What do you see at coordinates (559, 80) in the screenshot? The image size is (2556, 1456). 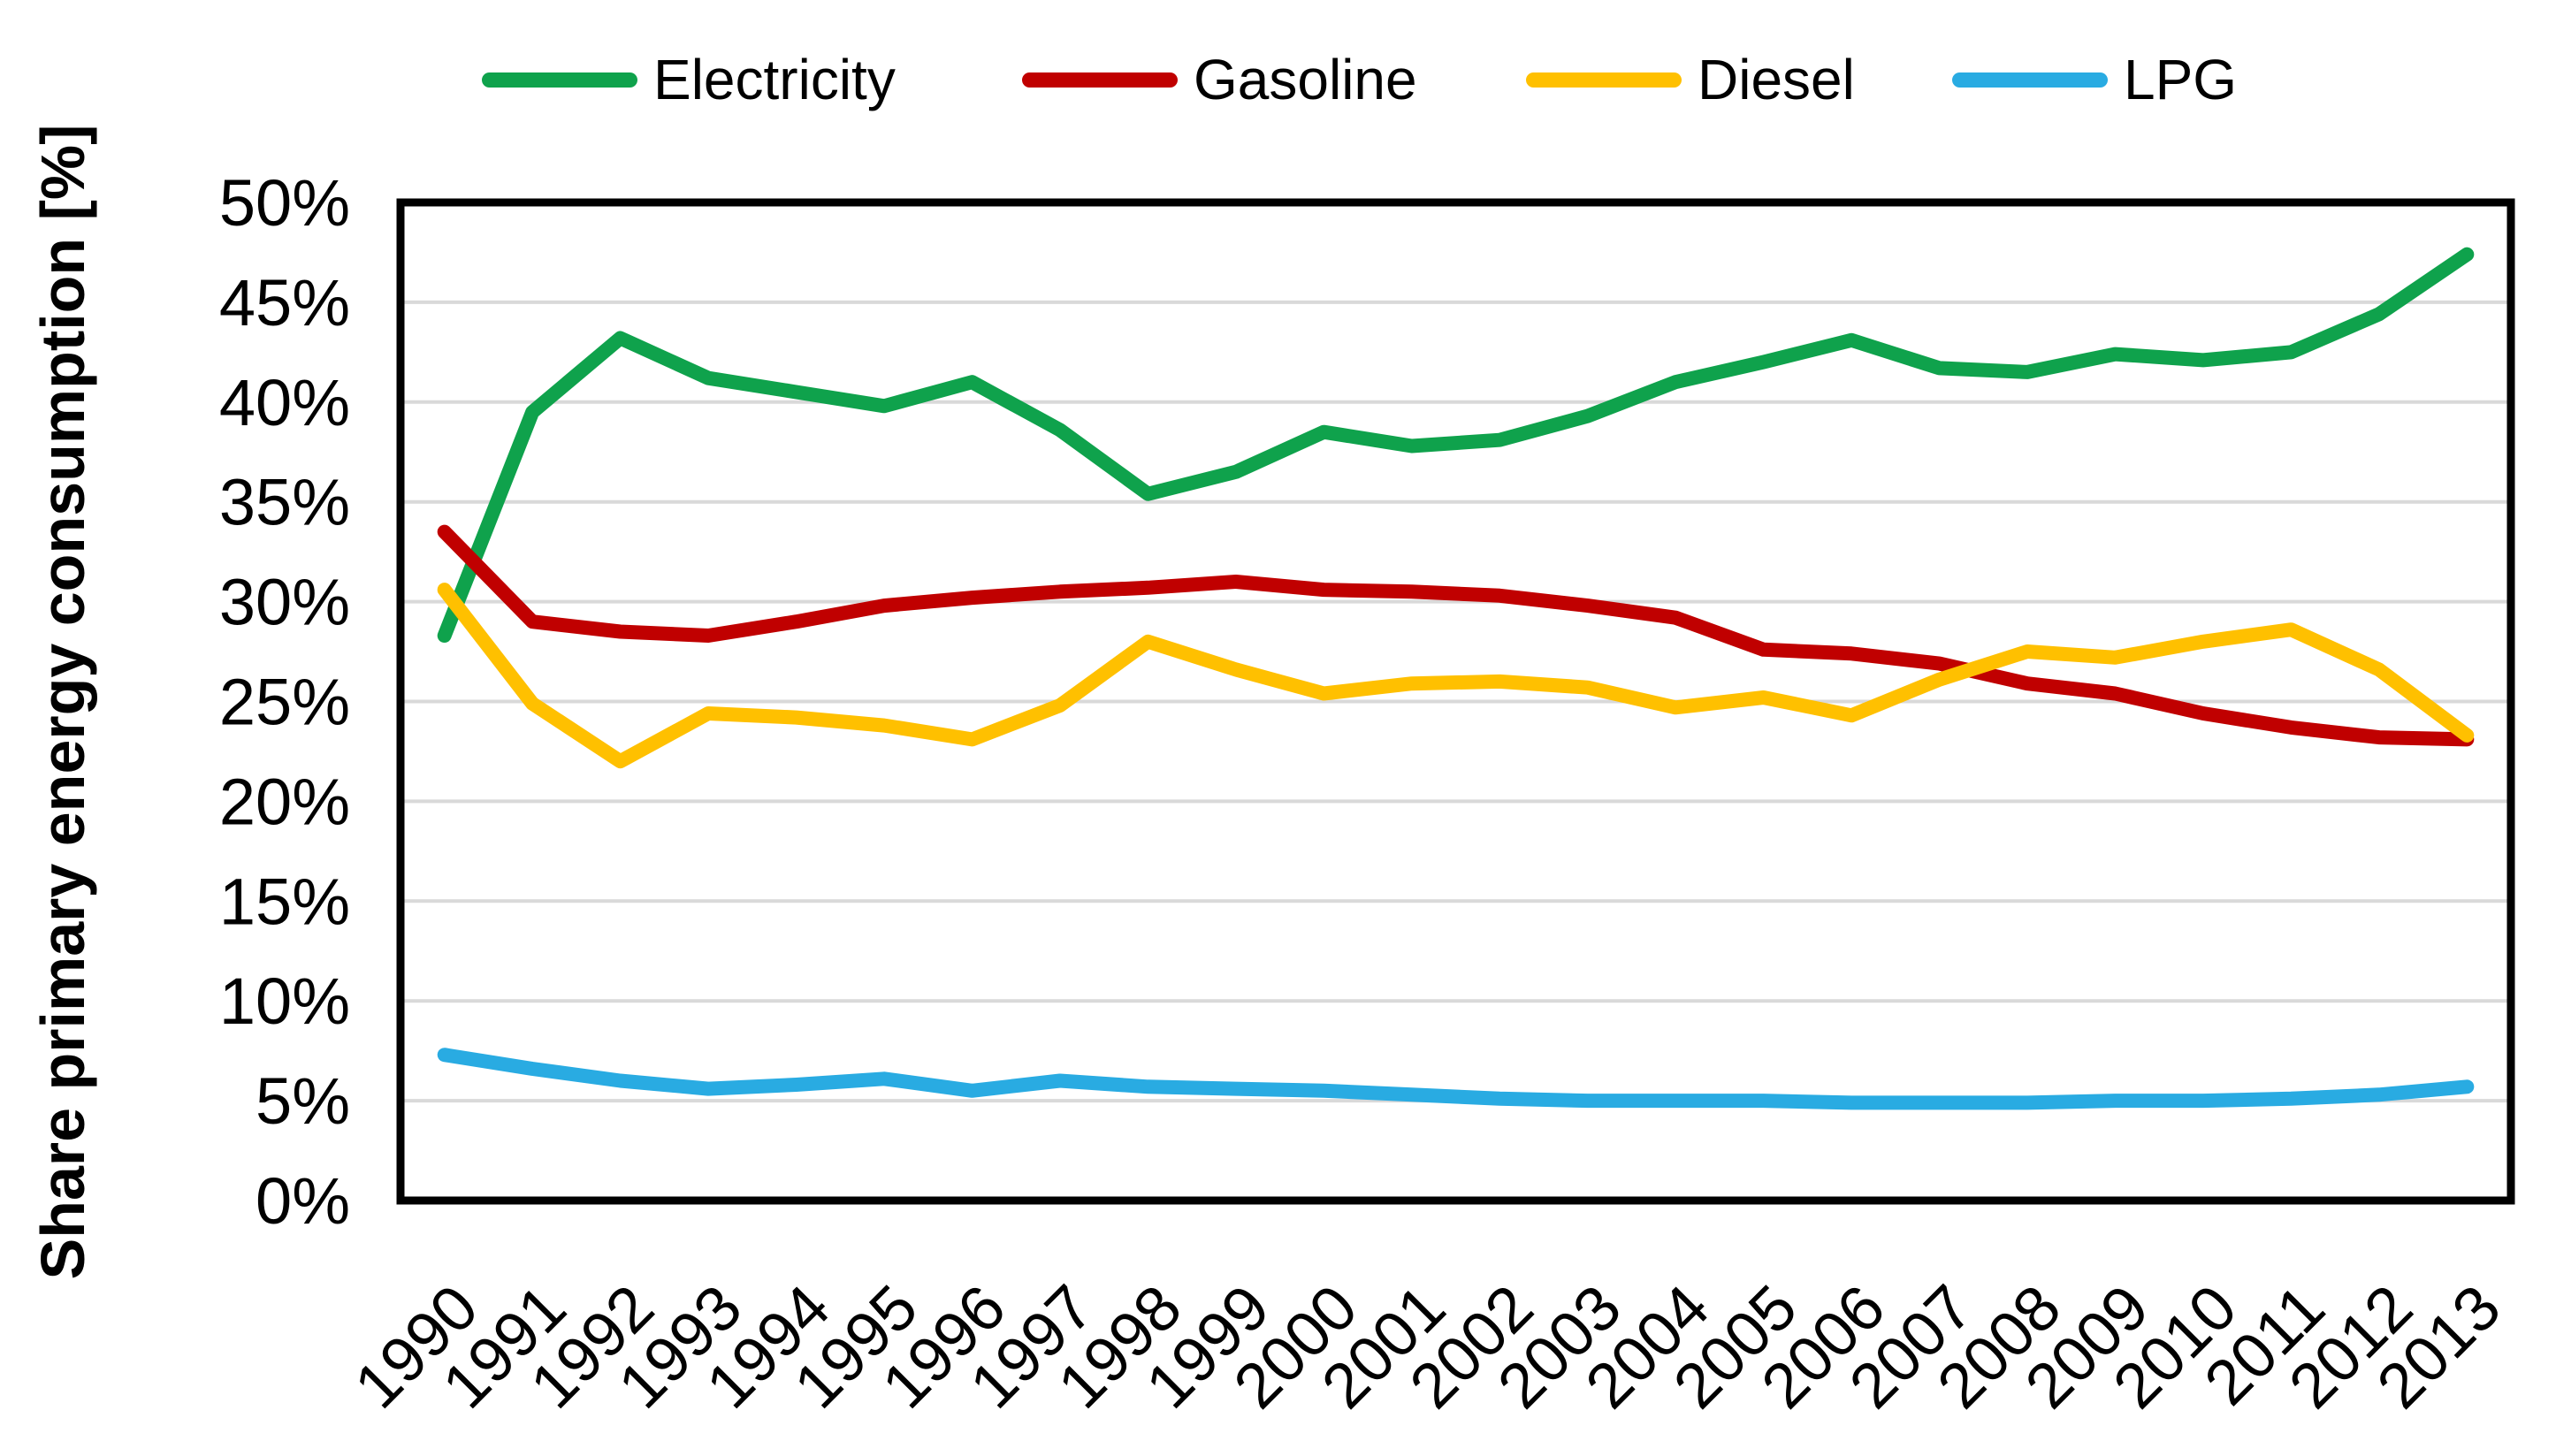 I see `legend-swatch-electricity` at bounding box center [559, 80].